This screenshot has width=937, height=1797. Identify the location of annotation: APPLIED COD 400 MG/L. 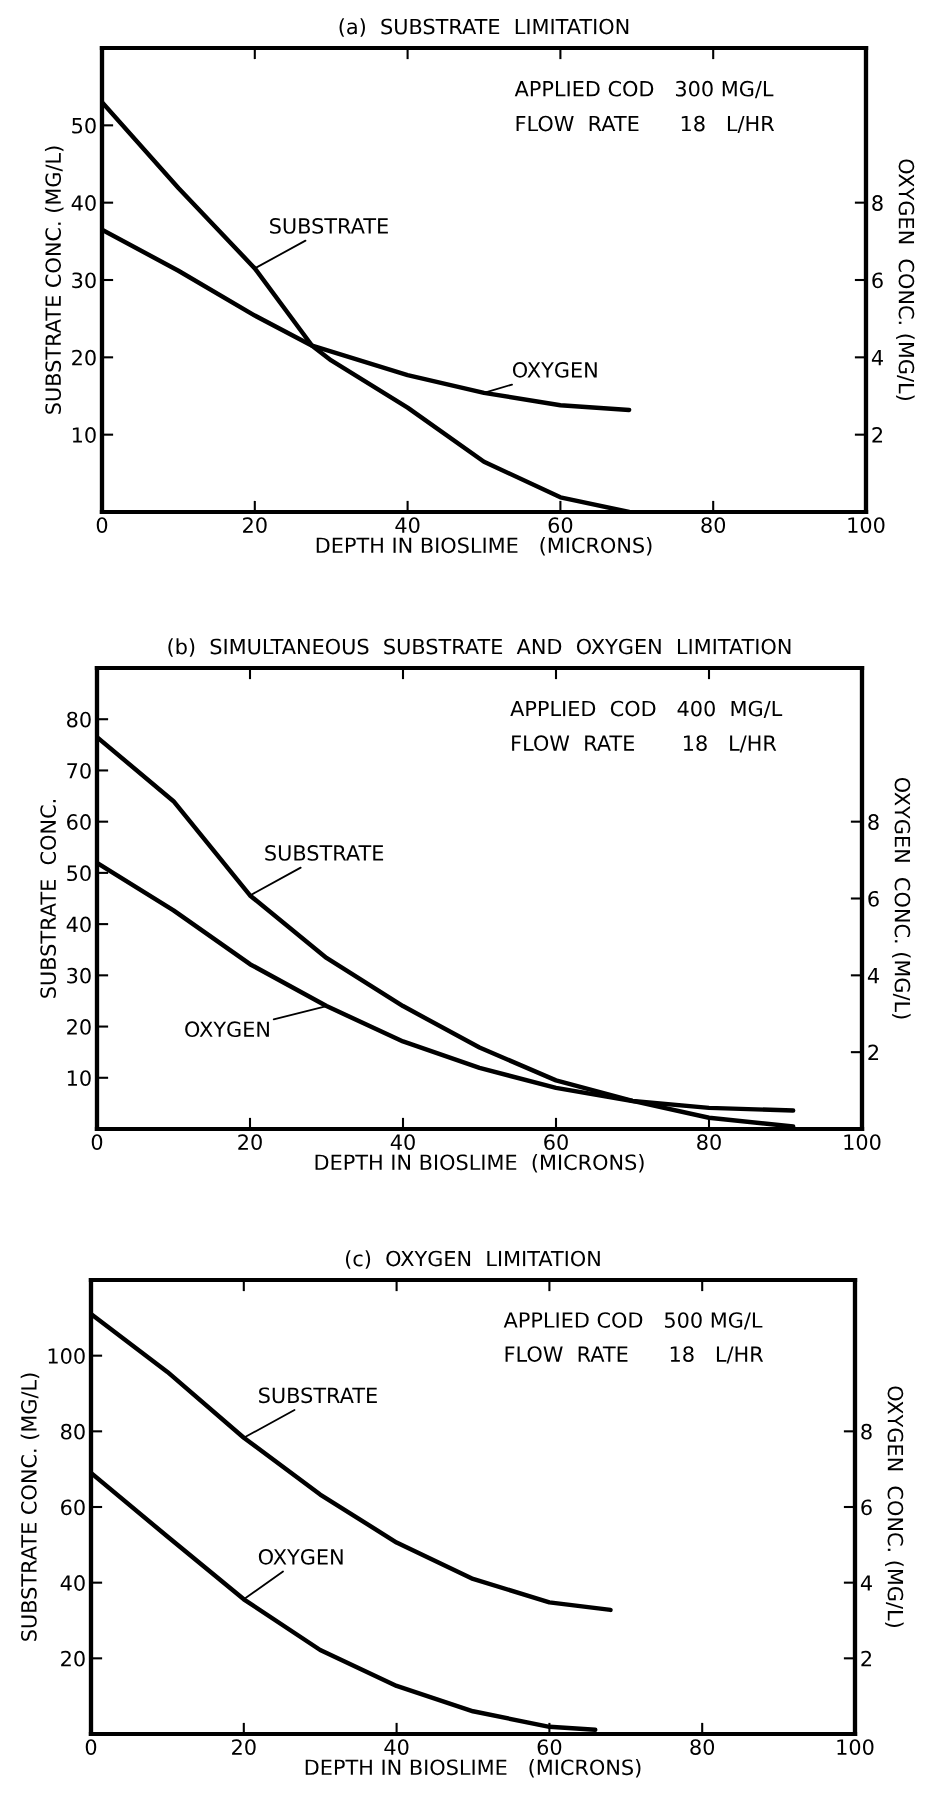
(646, 709).